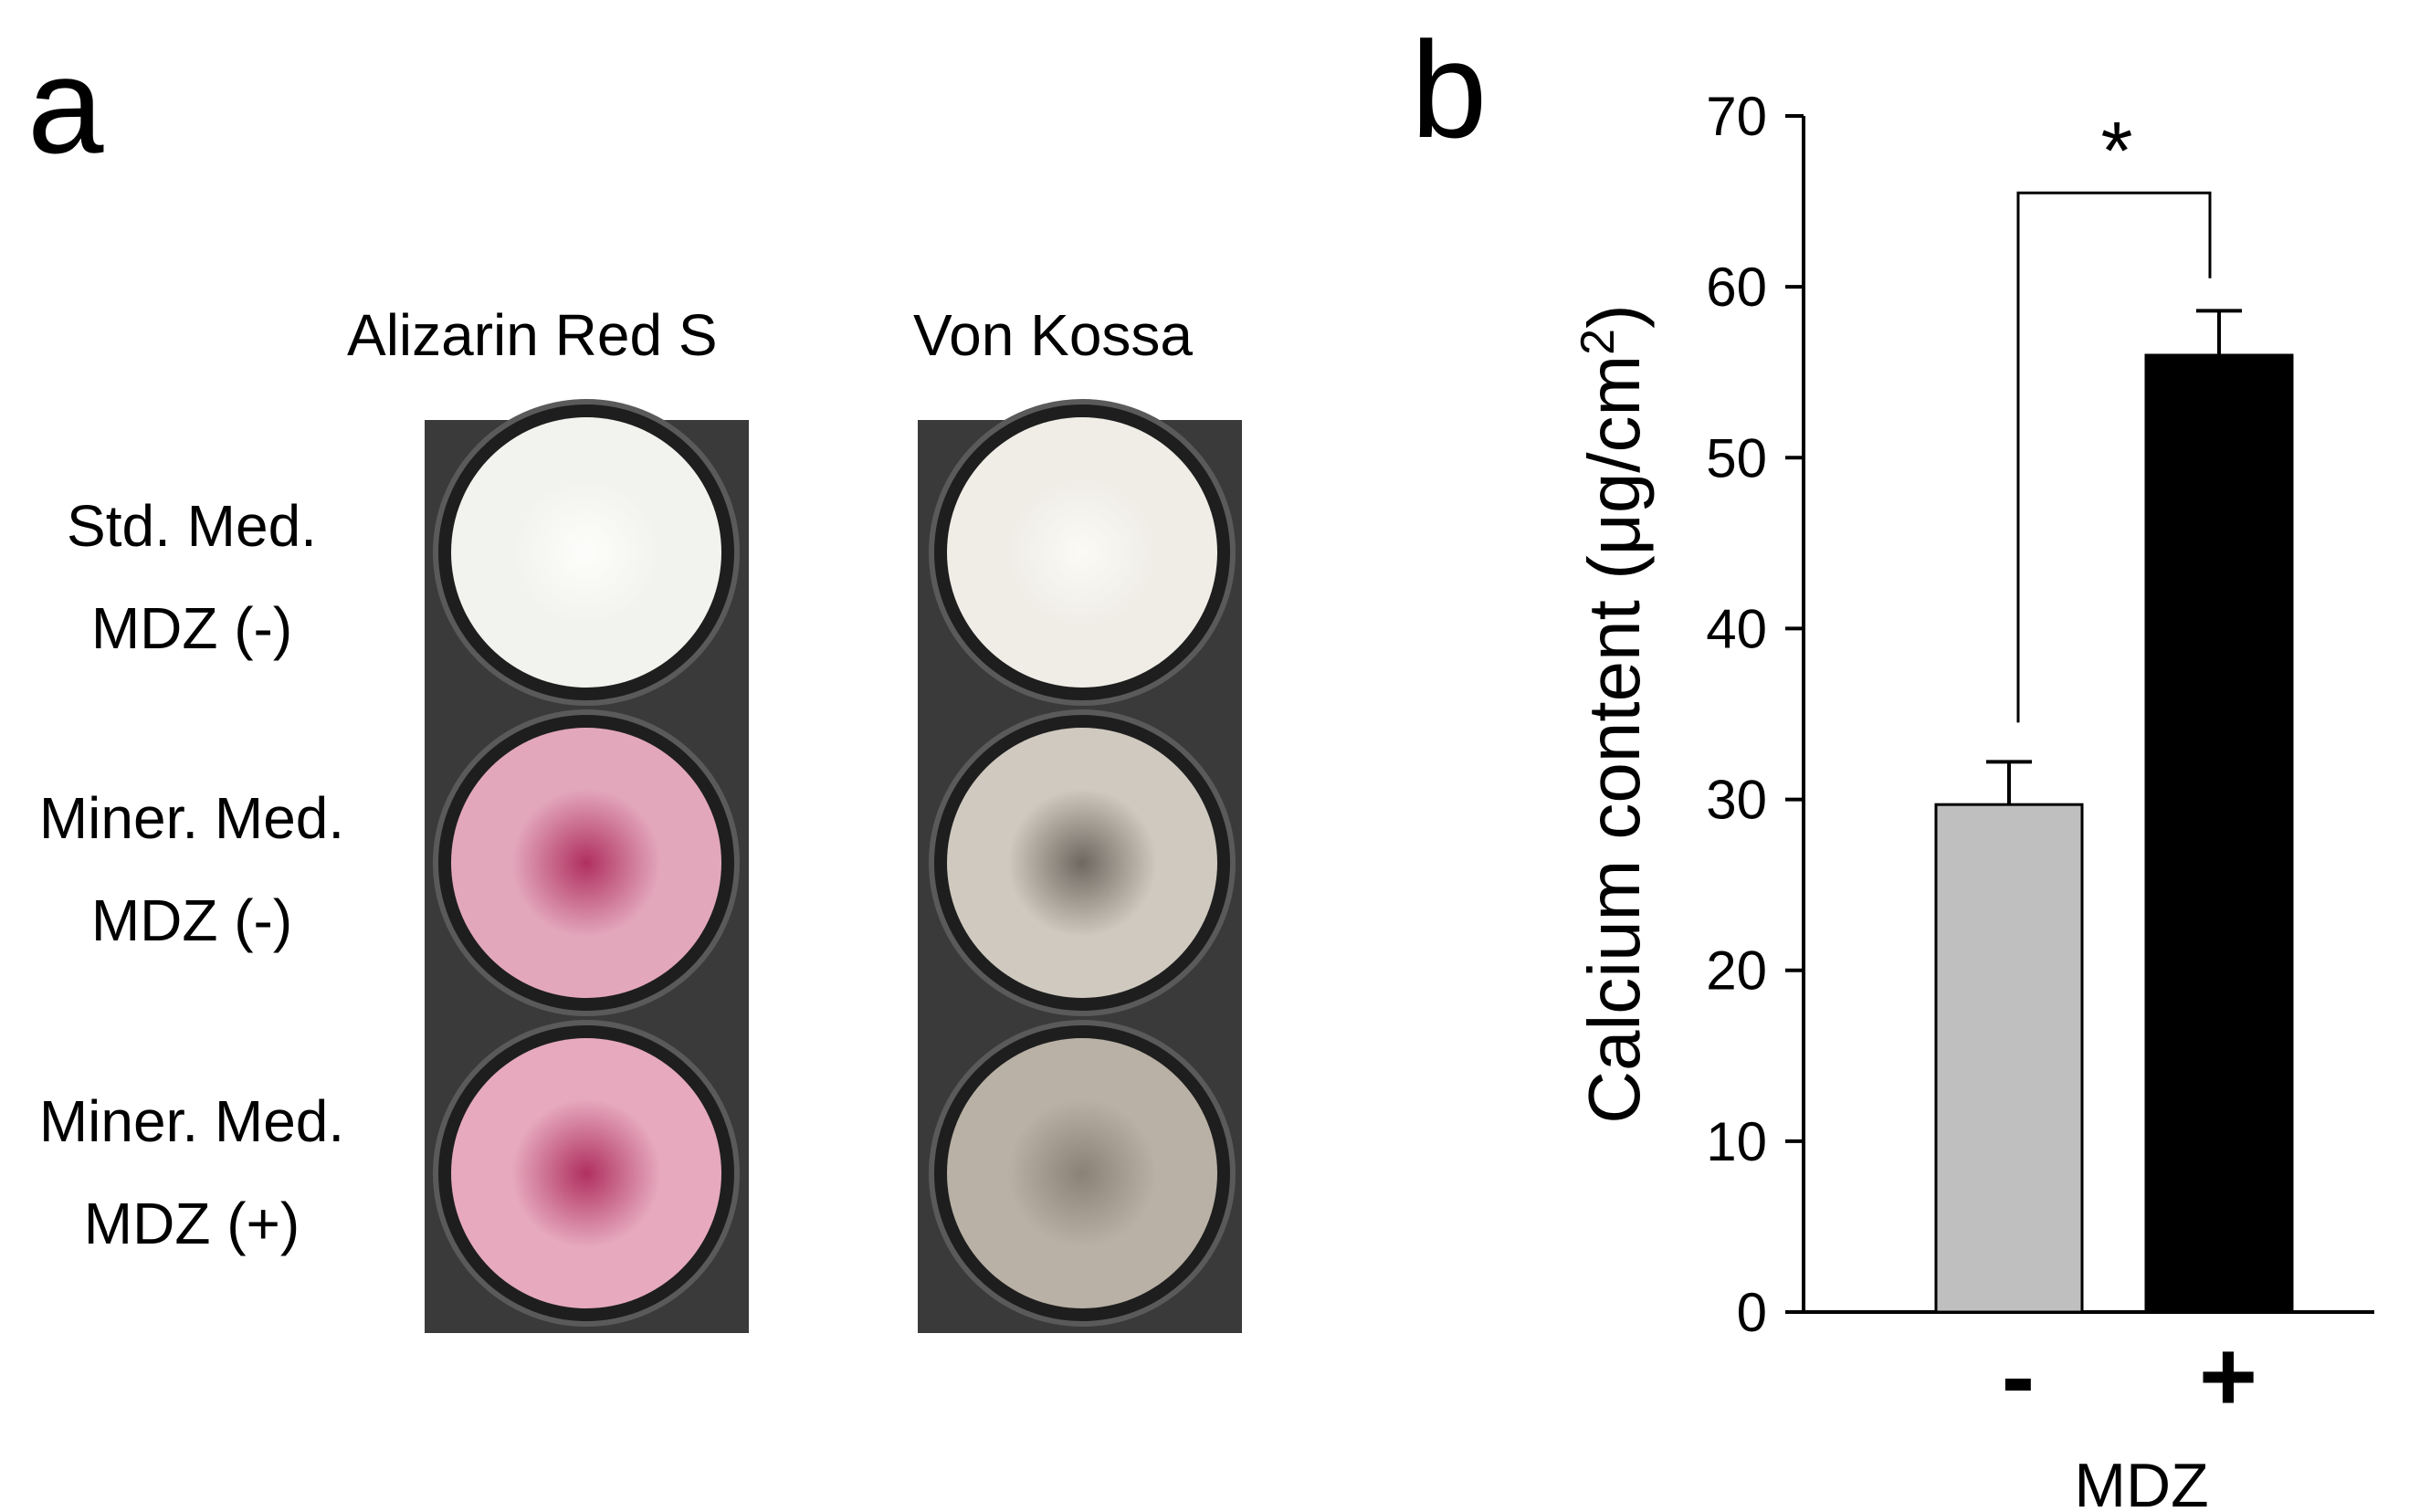  What do you see at coordinates (2114, 834) in the screenshot?
I see `bars` at bounding box center [2114, 834].